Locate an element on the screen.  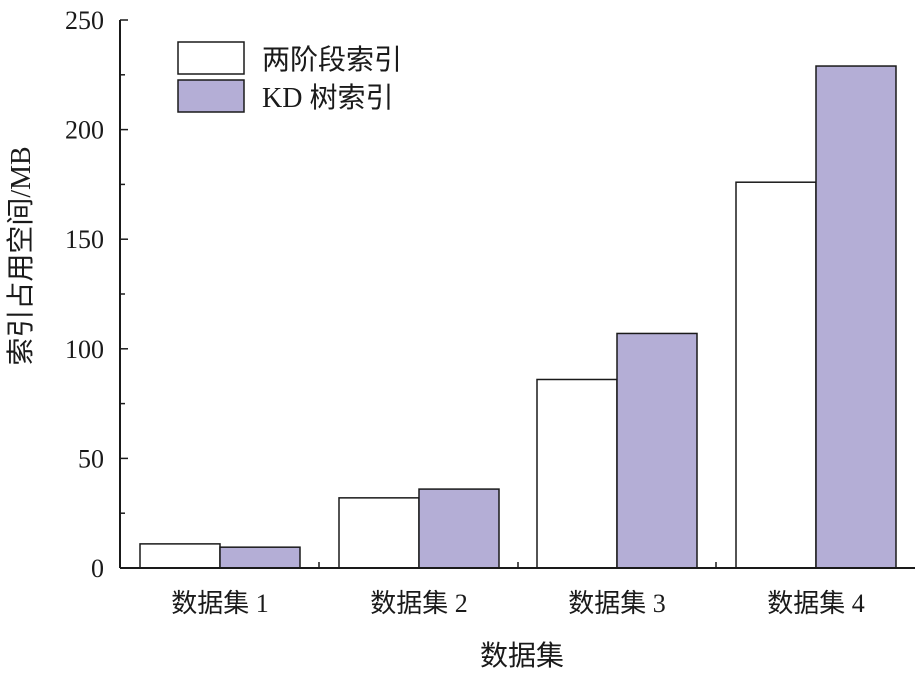
x-tick-label: 数据集 4 is located at coordinates (816, 603).